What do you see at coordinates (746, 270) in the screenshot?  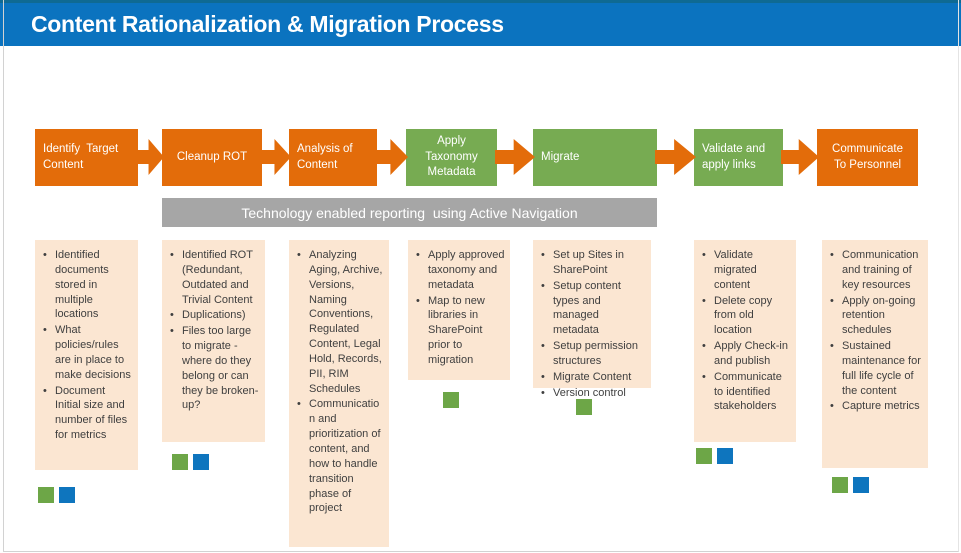 I see `note-item: Validate migrated content` at bounding box center [746, 270].